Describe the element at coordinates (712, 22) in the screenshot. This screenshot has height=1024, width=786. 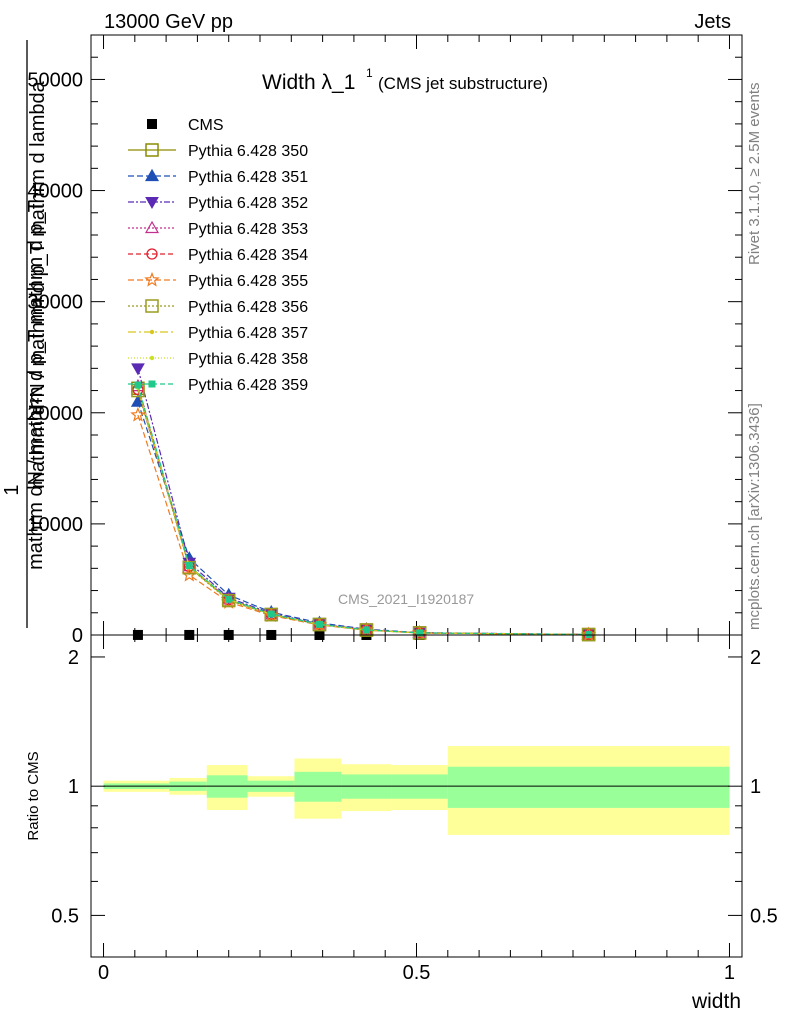
I see `header-process: Jets` at that location.